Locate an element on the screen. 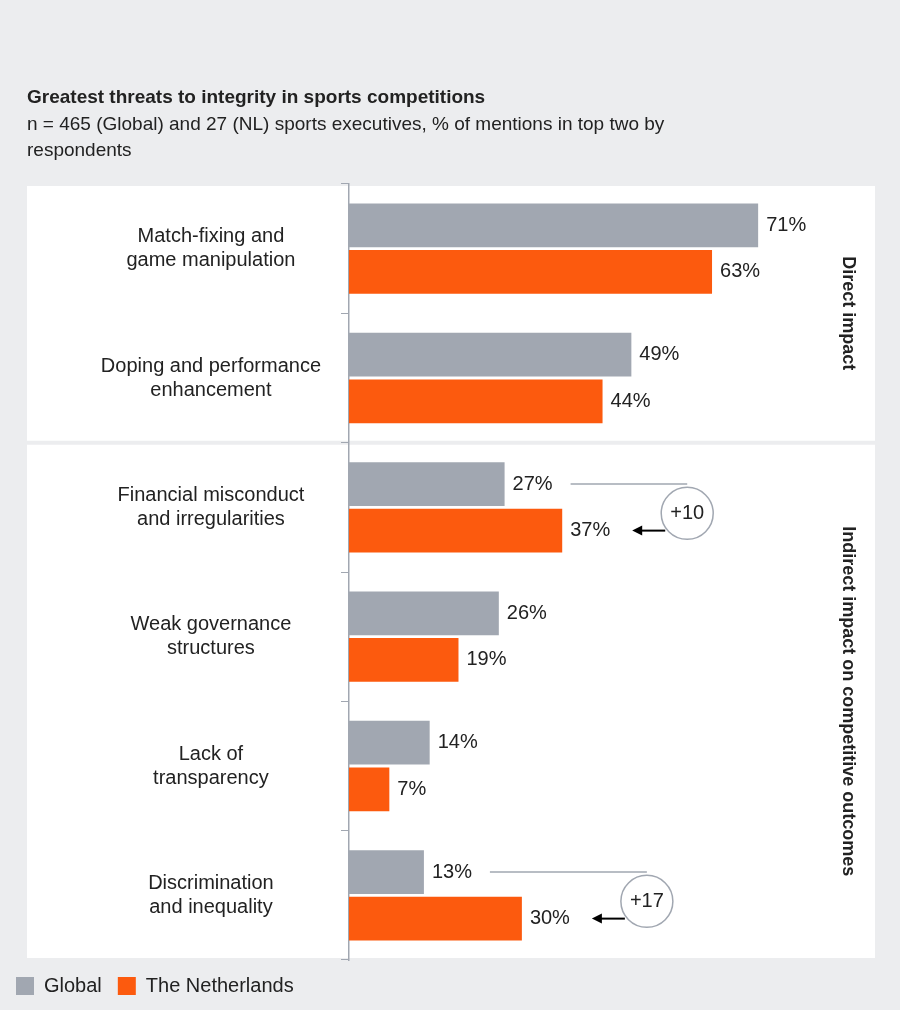 The width and height of the screenshot is (900, 1010). data-label: 37% is located at coordinates (590, 529).